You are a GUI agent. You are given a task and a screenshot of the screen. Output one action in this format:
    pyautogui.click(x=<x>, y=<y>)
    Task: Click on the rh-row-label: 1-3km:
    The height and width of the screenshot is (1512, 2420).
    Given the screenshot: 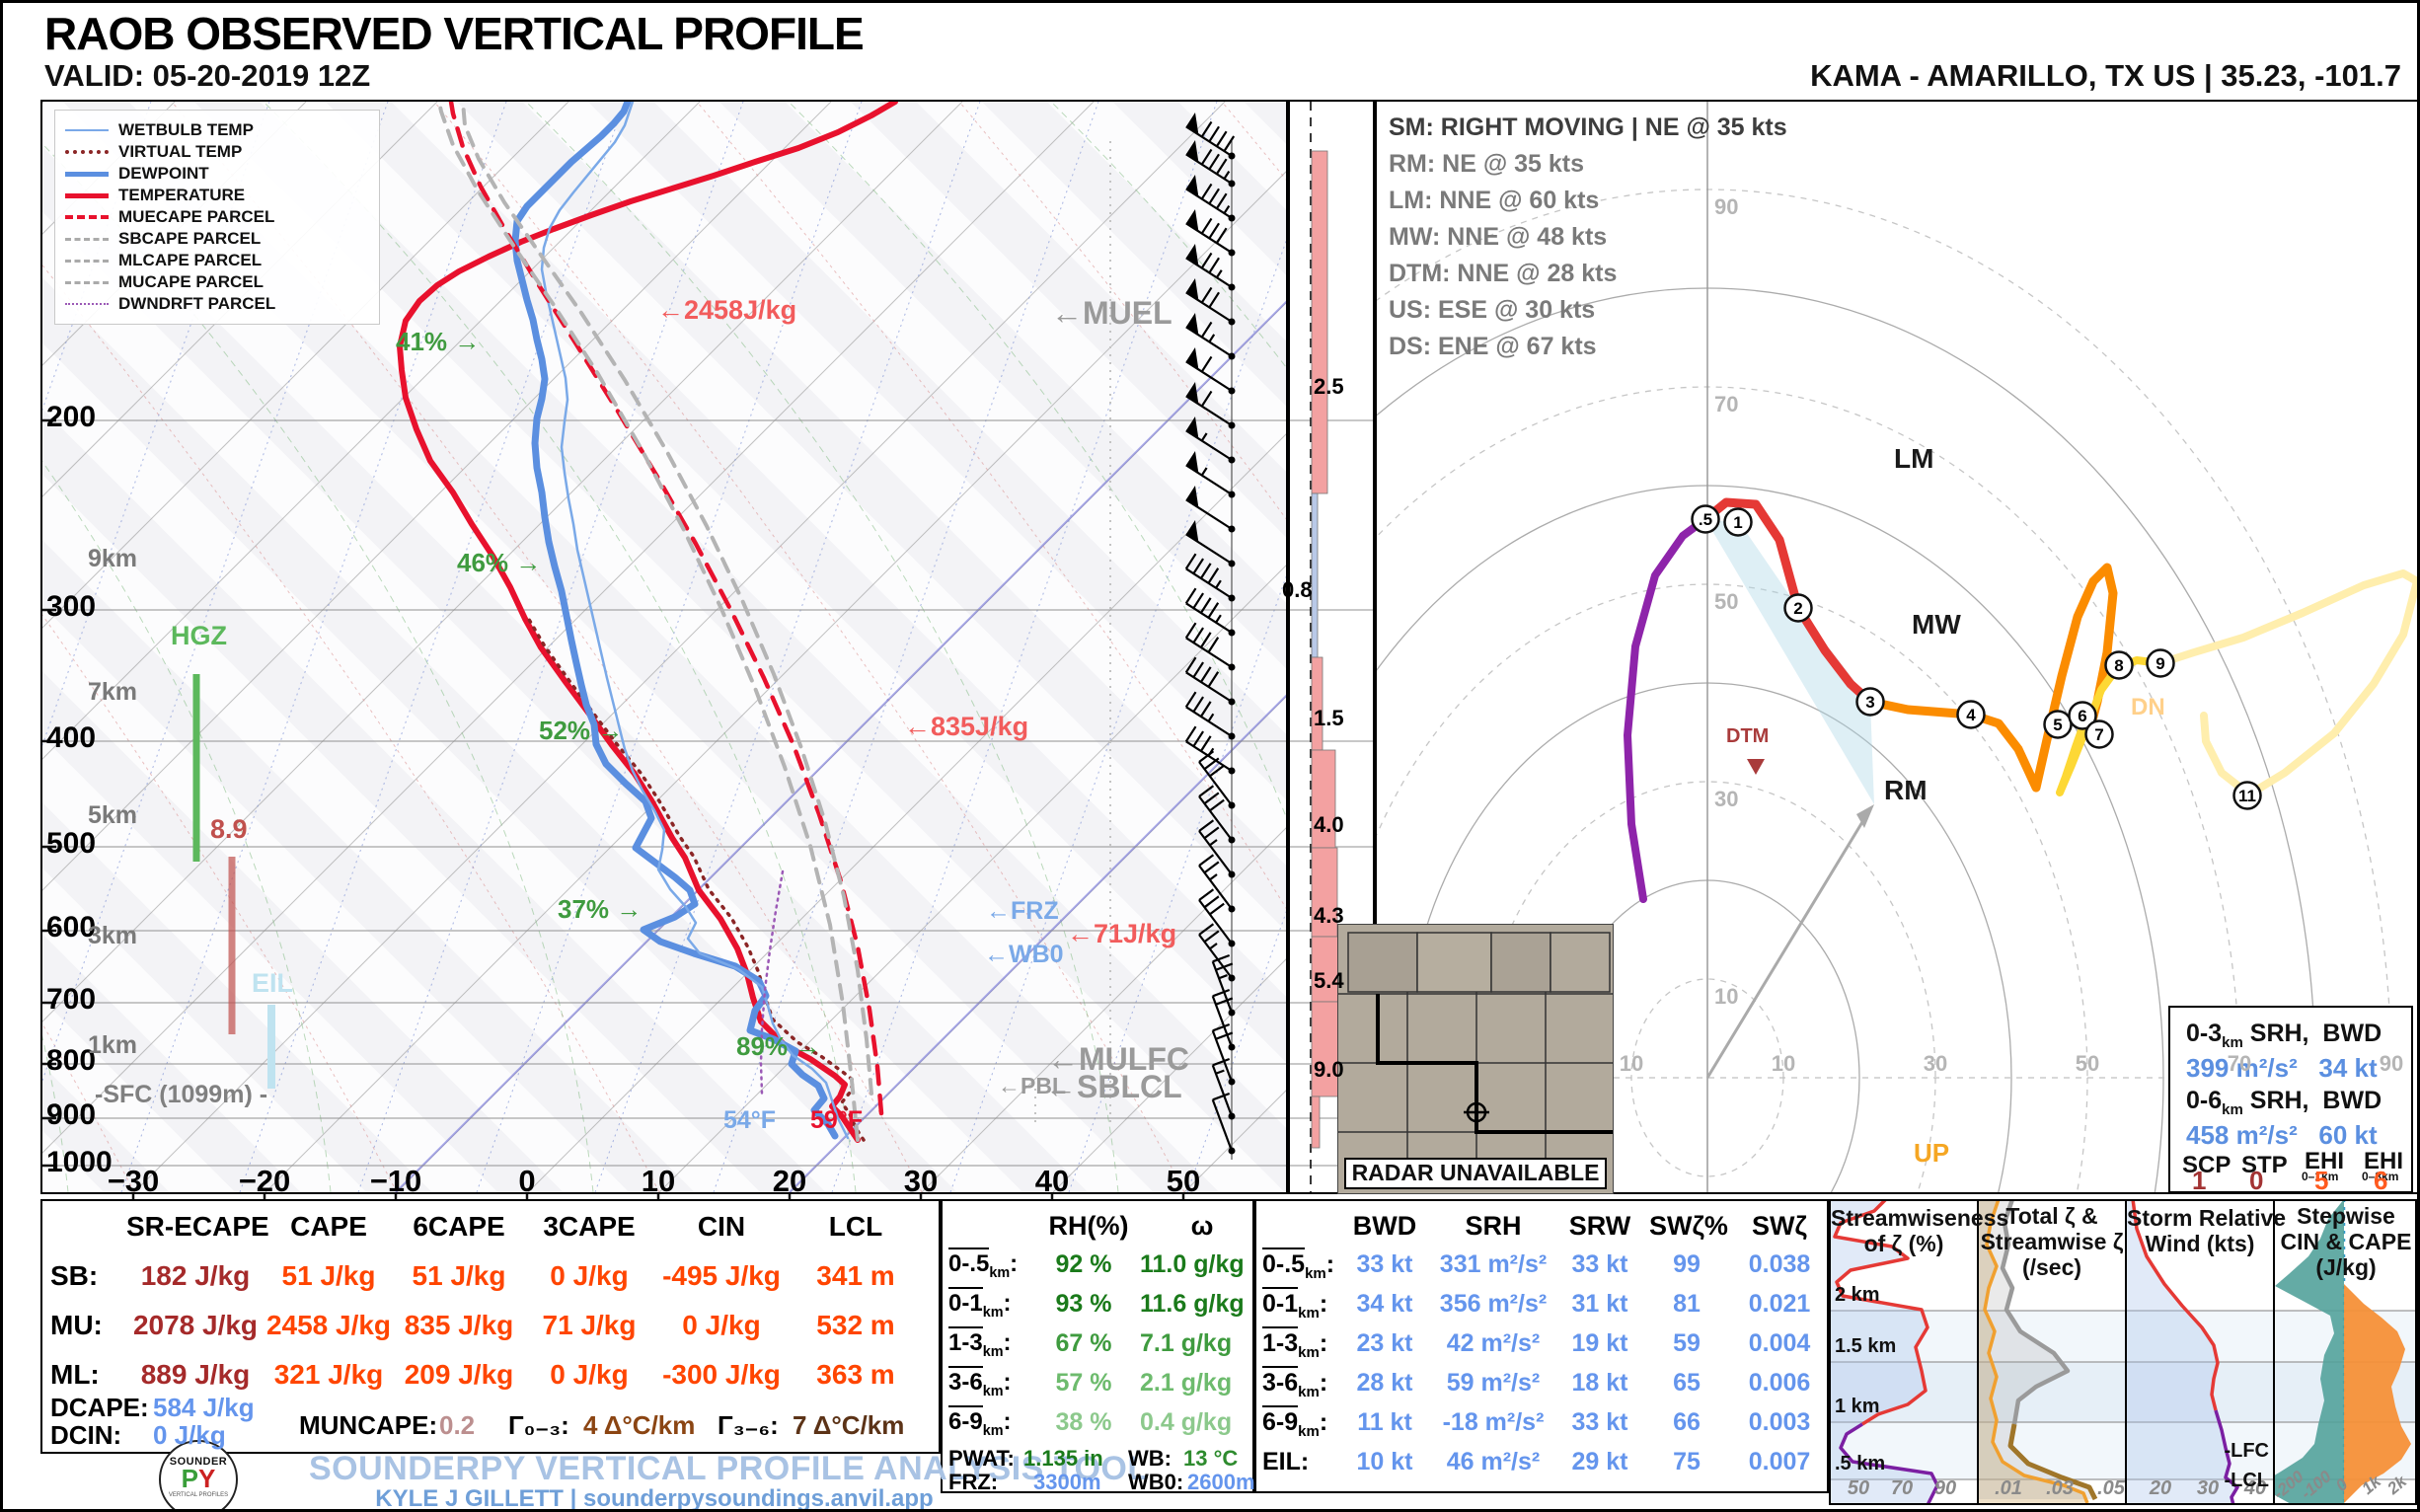 What is the action you would take?
    pyautogui.click(x=980, y=1343)
    